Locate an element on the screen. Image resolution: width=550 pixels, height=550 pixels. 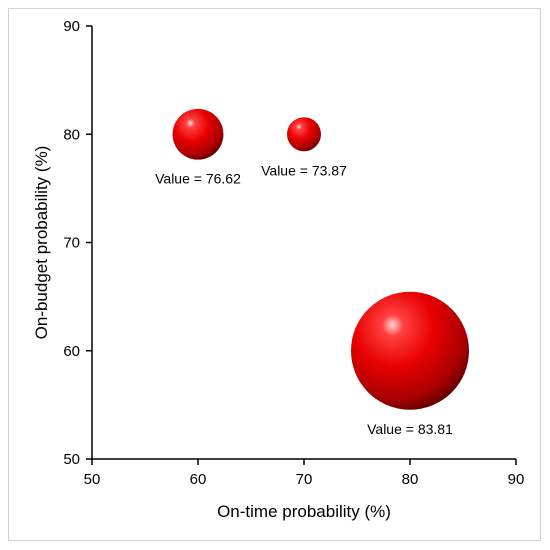
y-tick-label: 50 is located at coordinates (71, 459).